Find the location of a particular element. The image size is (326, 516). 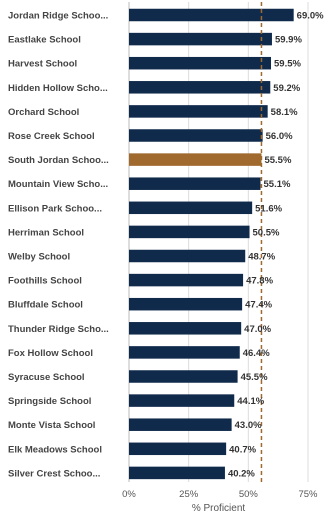

value-label: 48.7% is located at coordinates (261, 257).